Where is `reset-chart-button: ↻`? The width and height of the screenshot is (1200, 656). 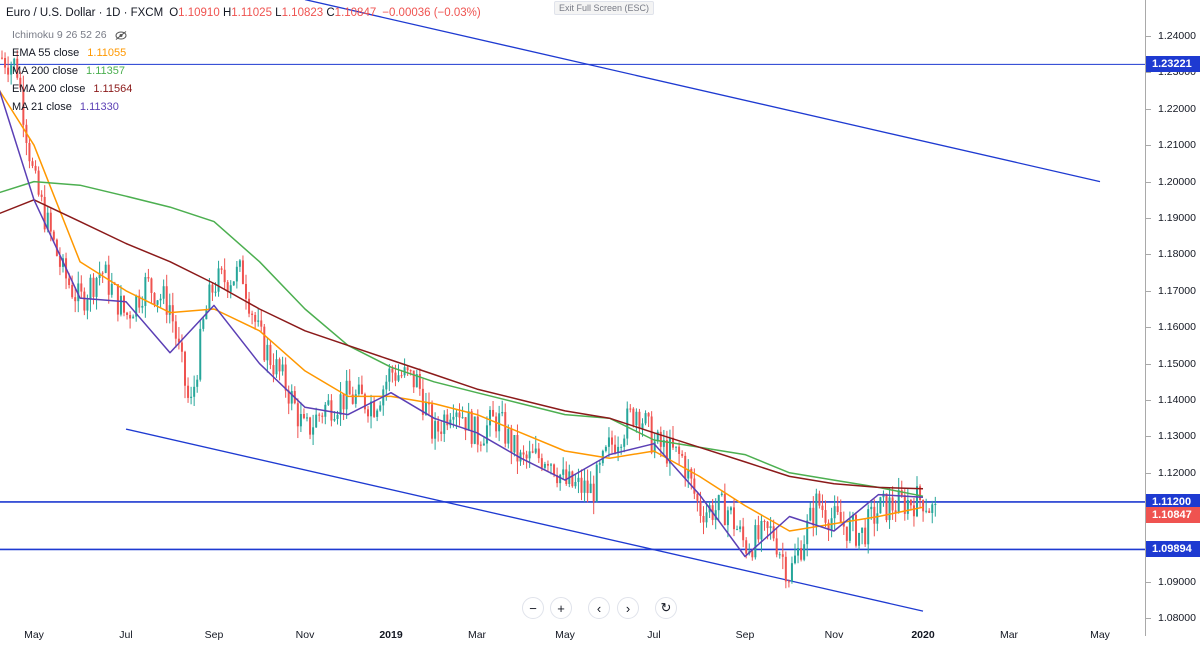 reset-chart-button: ↻ is located at coordinates (666, 608).